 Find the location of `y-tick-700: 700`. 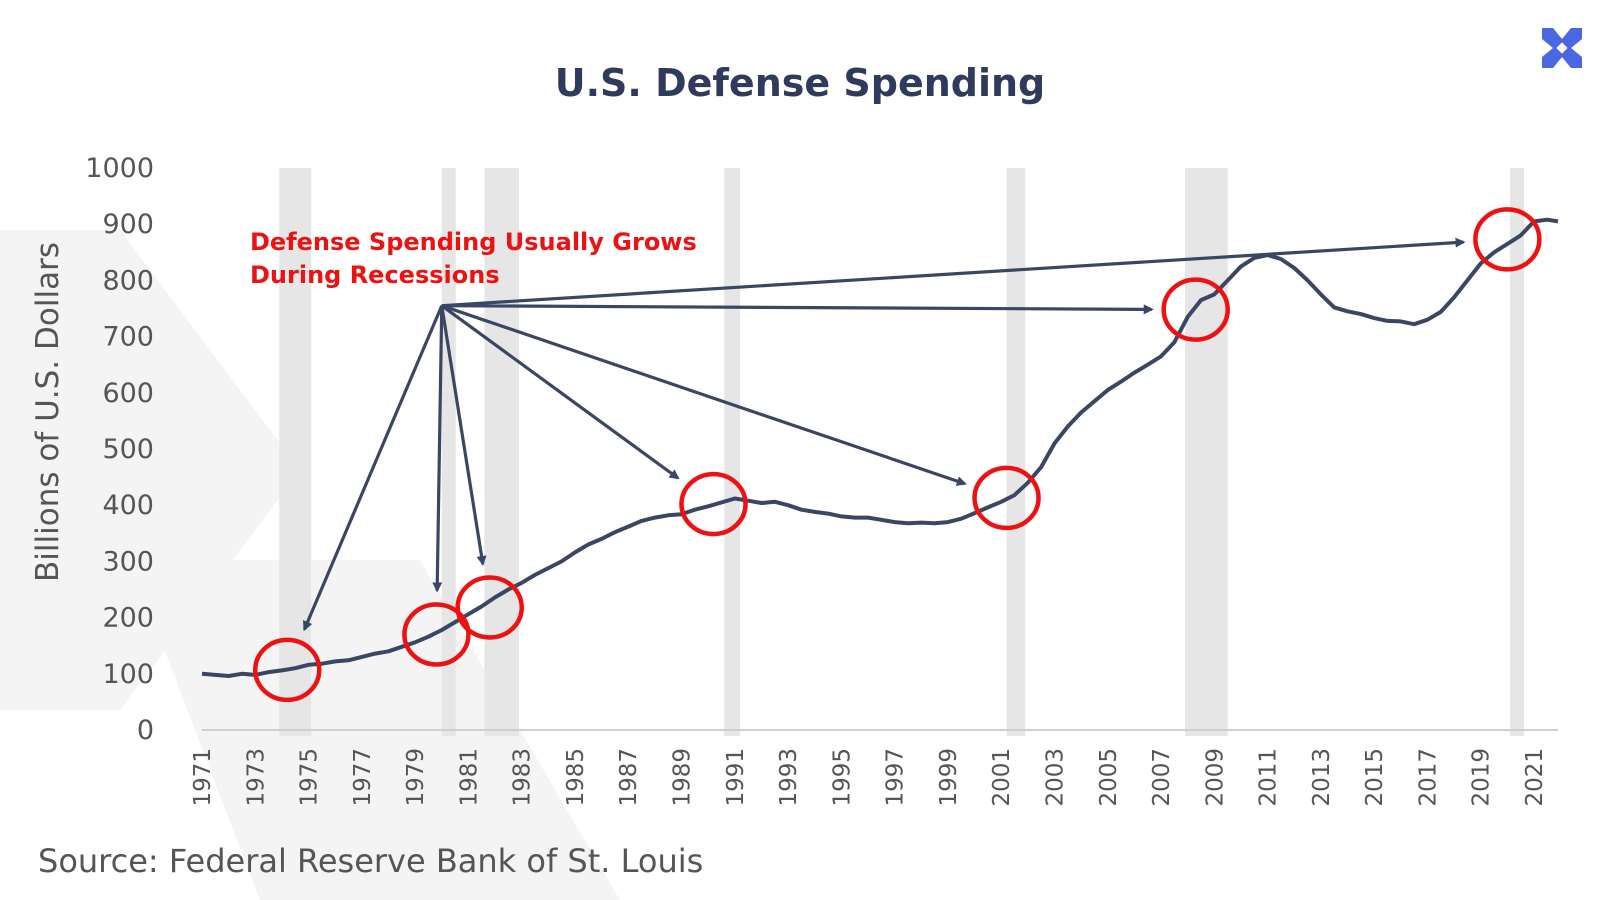

y-tick-700: 700 is located at coordinates (128, 337).